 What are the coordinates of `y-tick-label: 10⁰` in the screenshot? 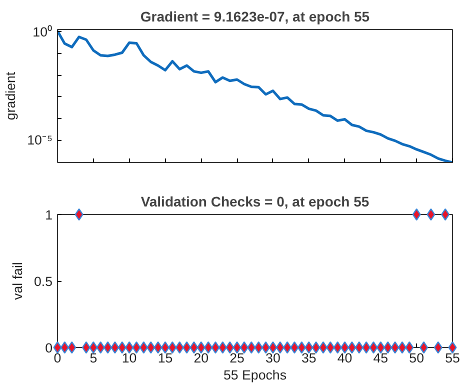 It's located at (42, 32).